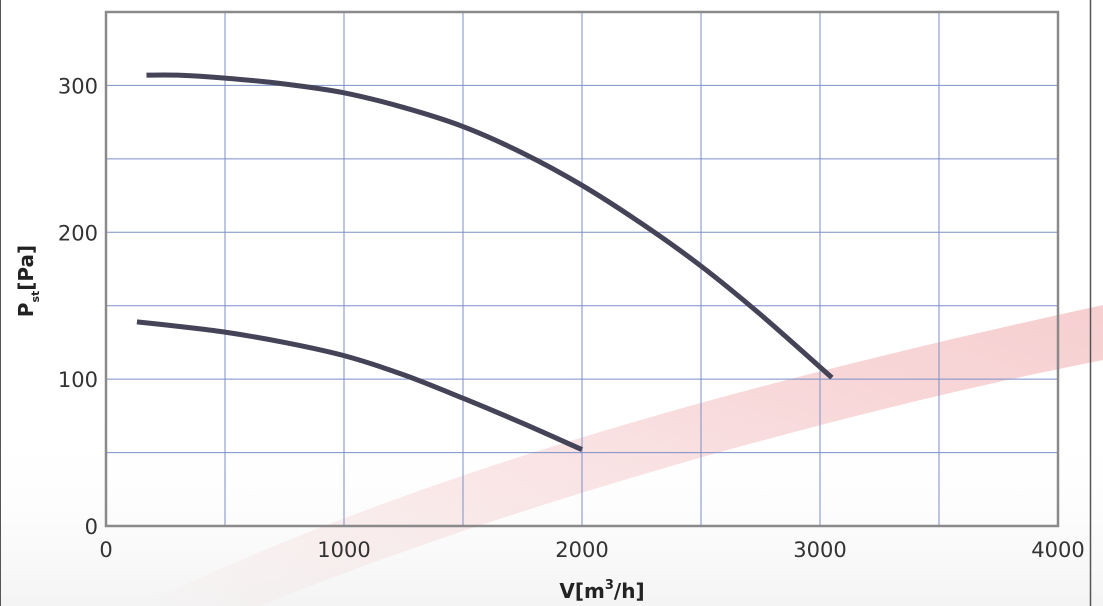 The image size is (1103, 606). What do you see at coordinates (28, 281) in the screenshot?
I see `y-axis-label: Pst[Pa]` at bounding box center [28, 281].